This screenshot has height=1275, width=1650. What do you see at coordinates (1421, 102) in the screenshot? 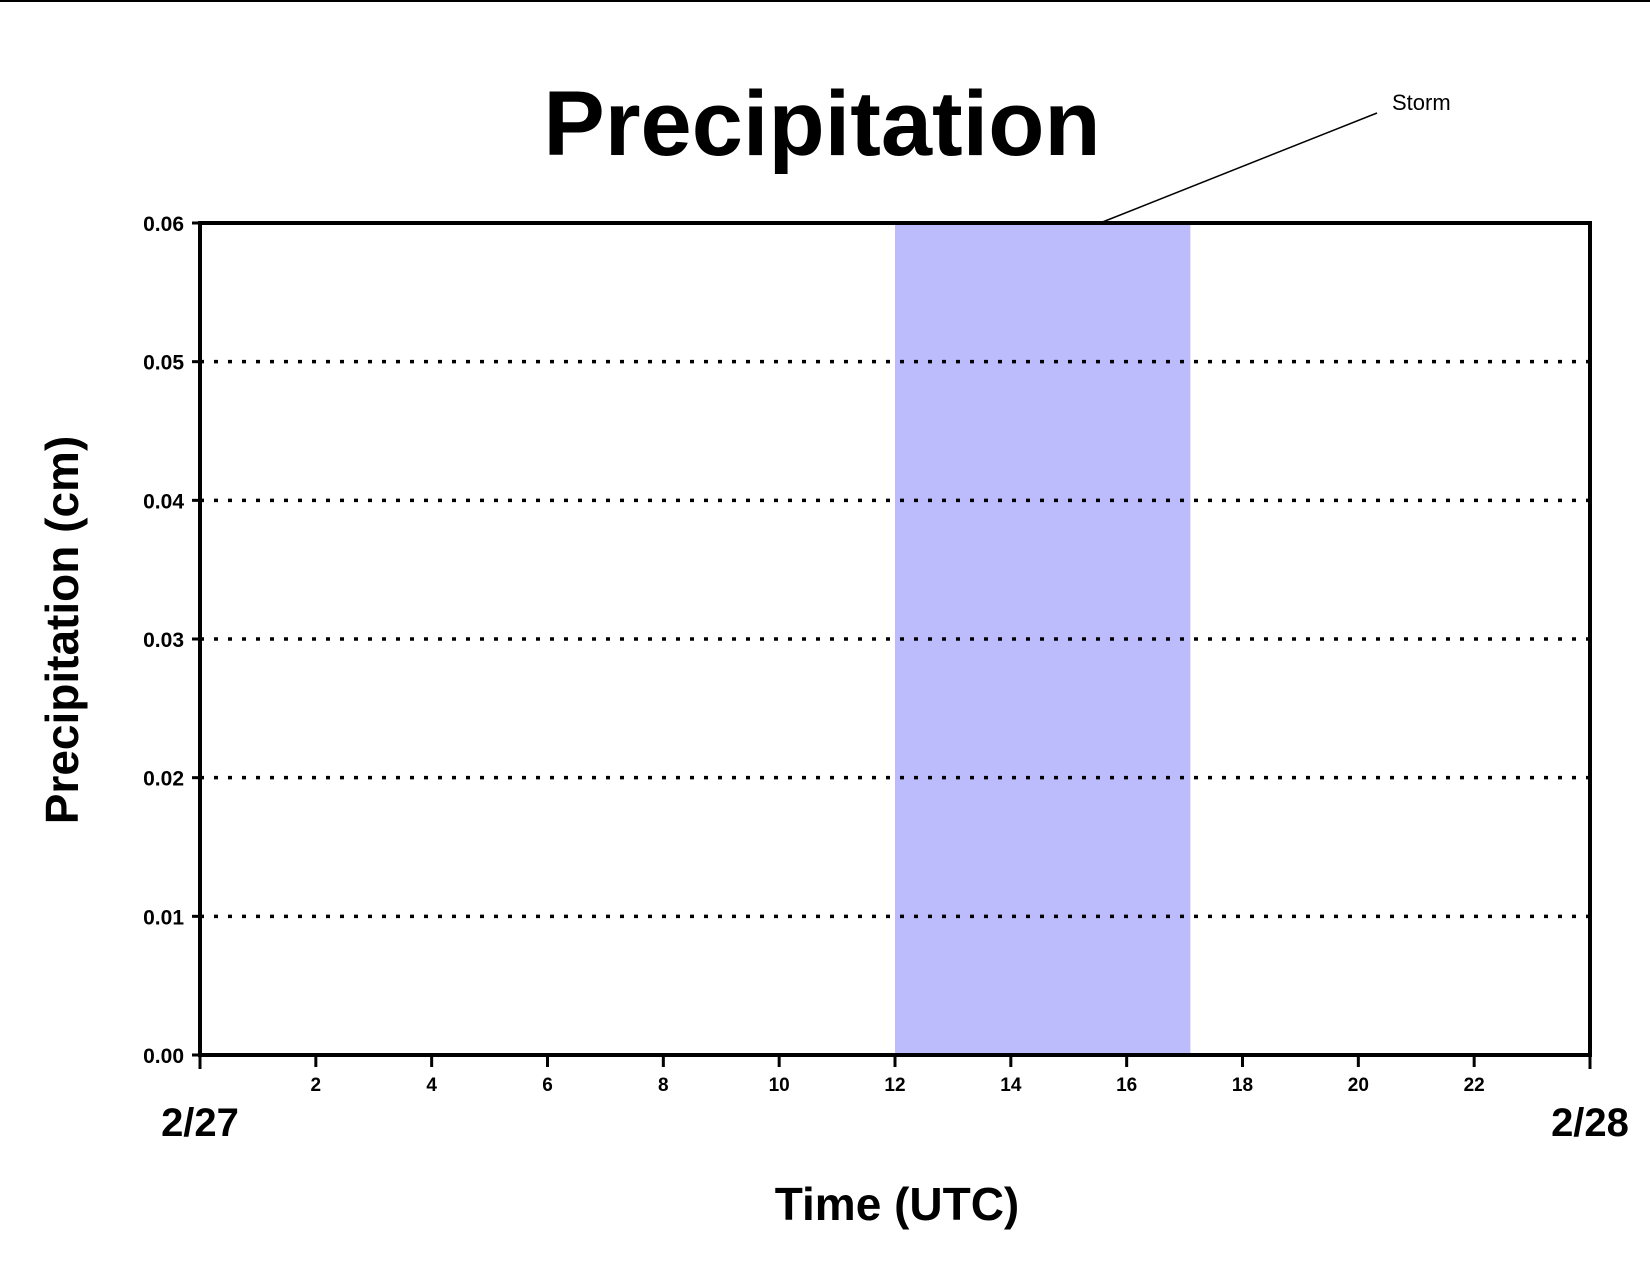
I see `storm-annotation-label: Storm` at bounding box center [1421, 102].